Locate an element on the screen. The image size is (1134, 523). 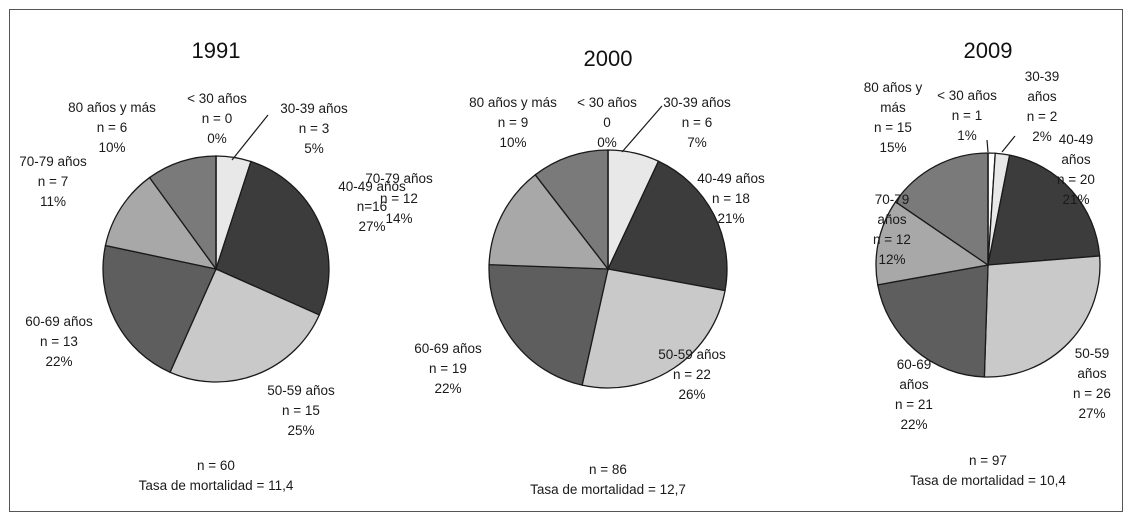
slice-label-line: 7% is located at coordinates (697, 142).